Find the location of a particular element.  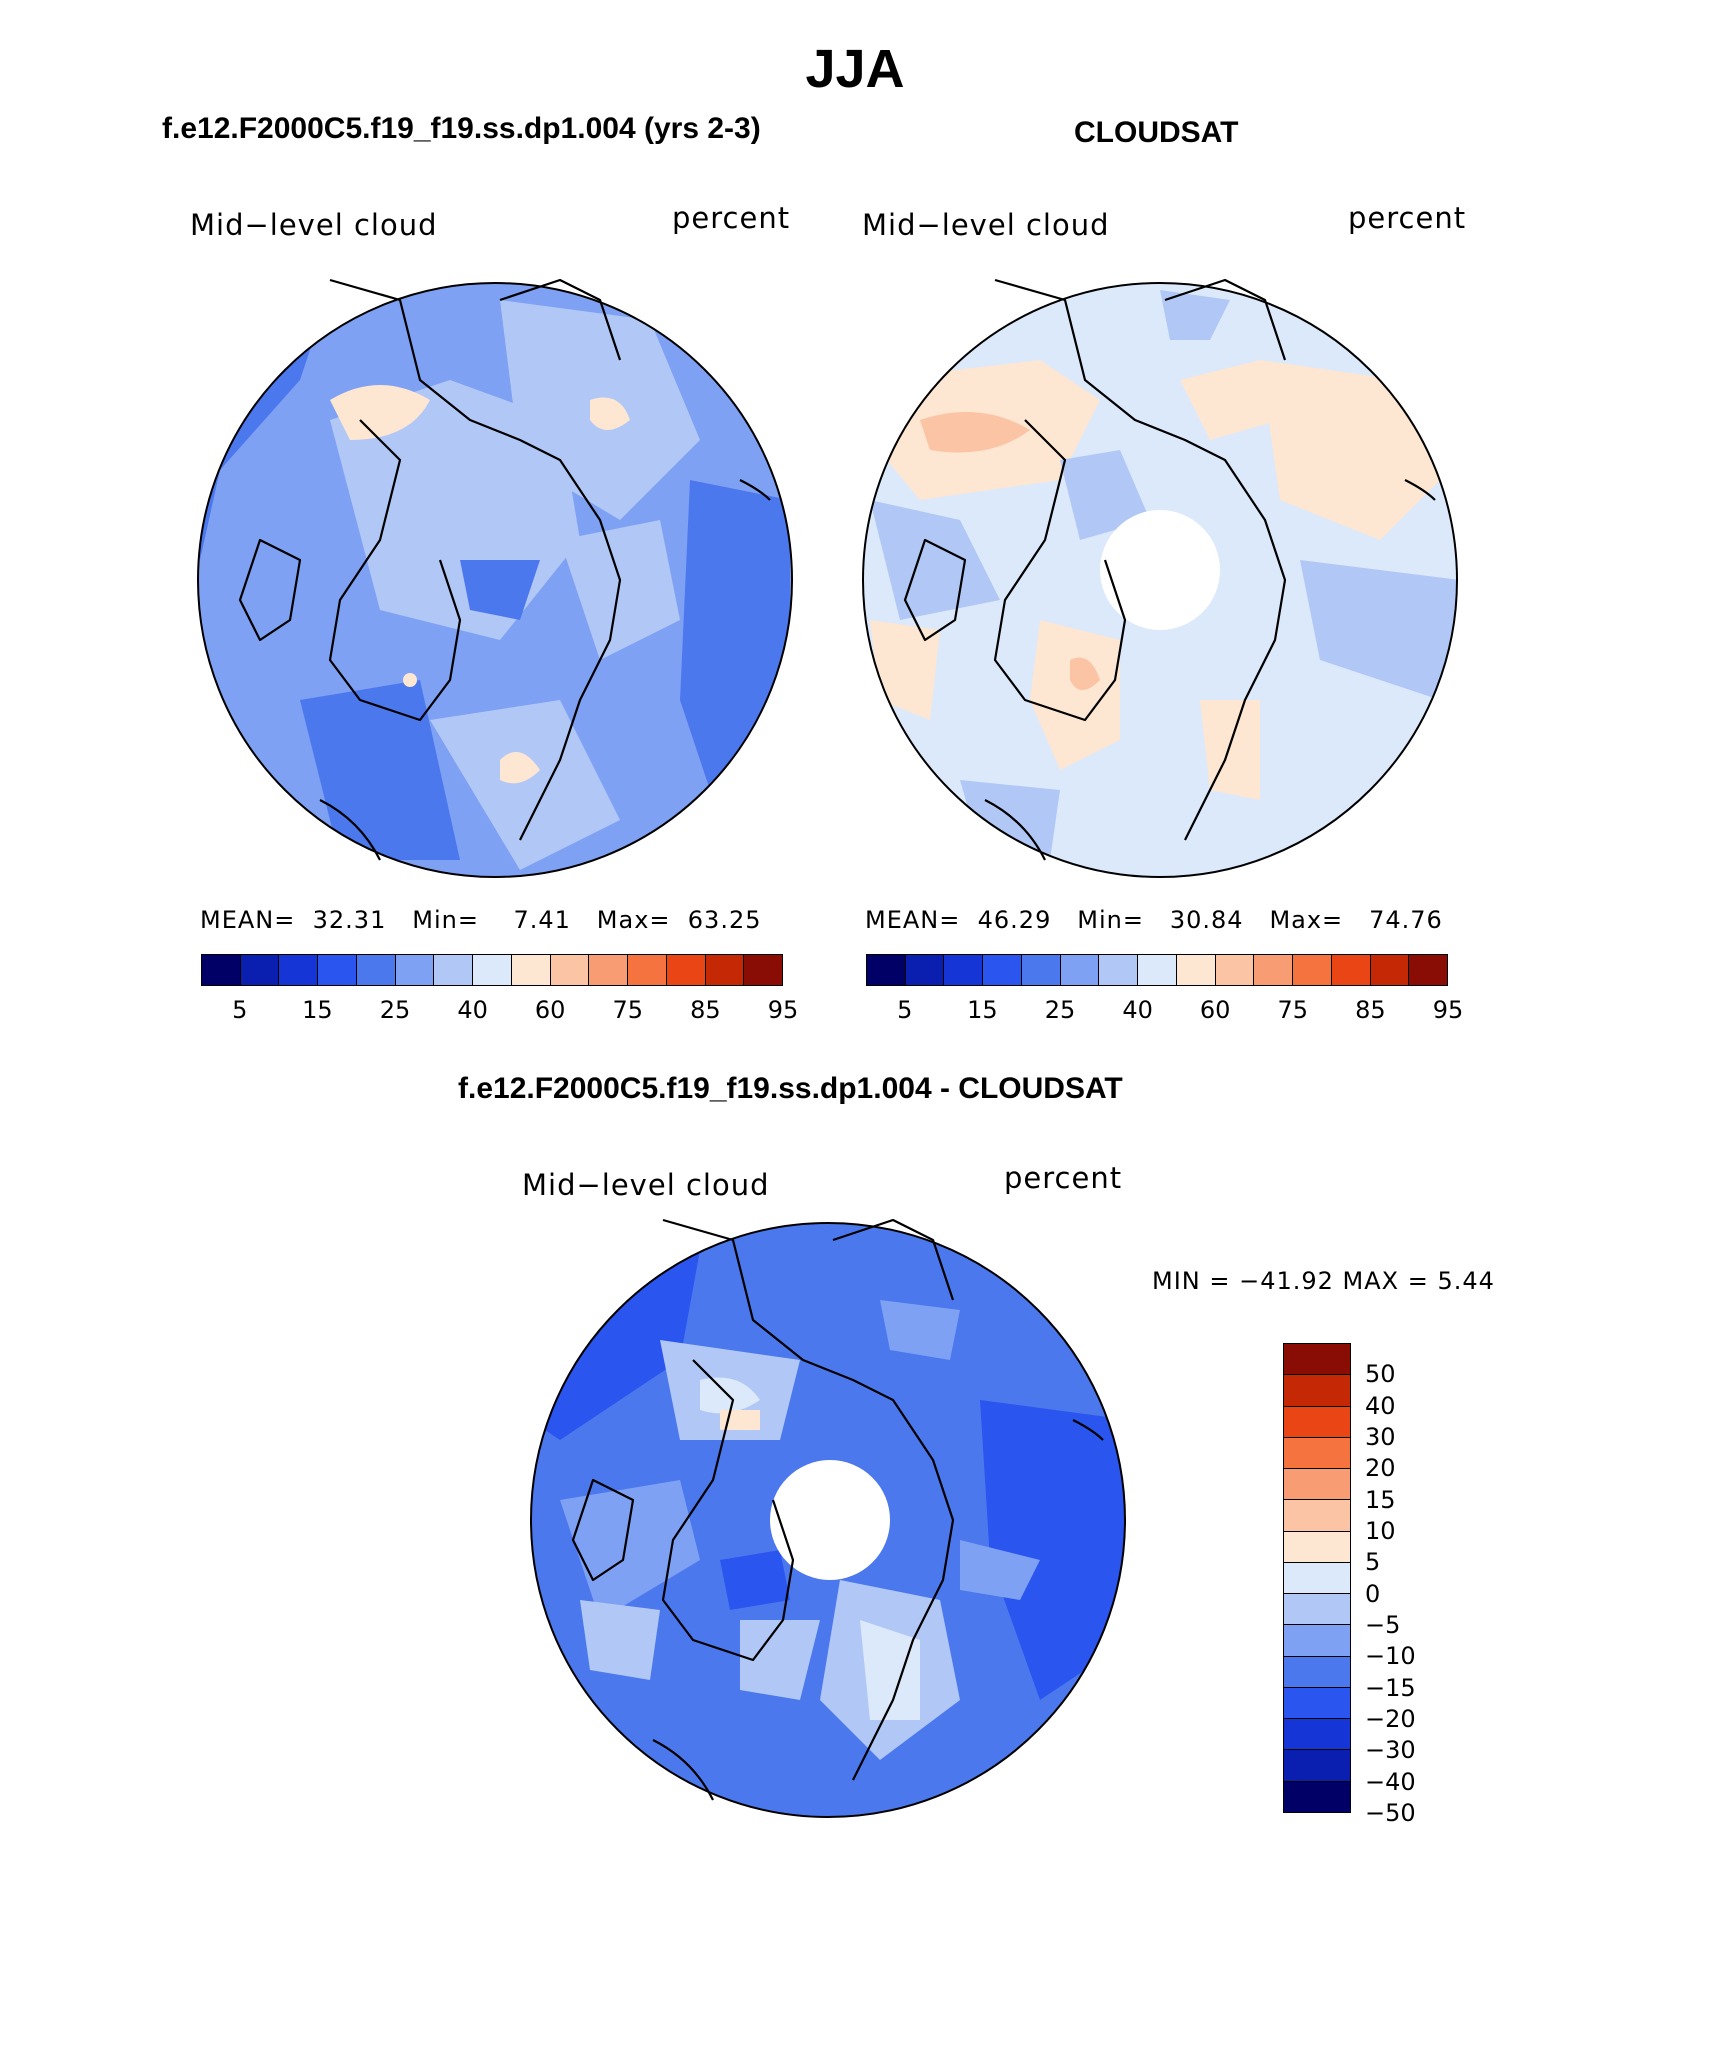

model-units-label: percent is located at coordinates (731, 218).